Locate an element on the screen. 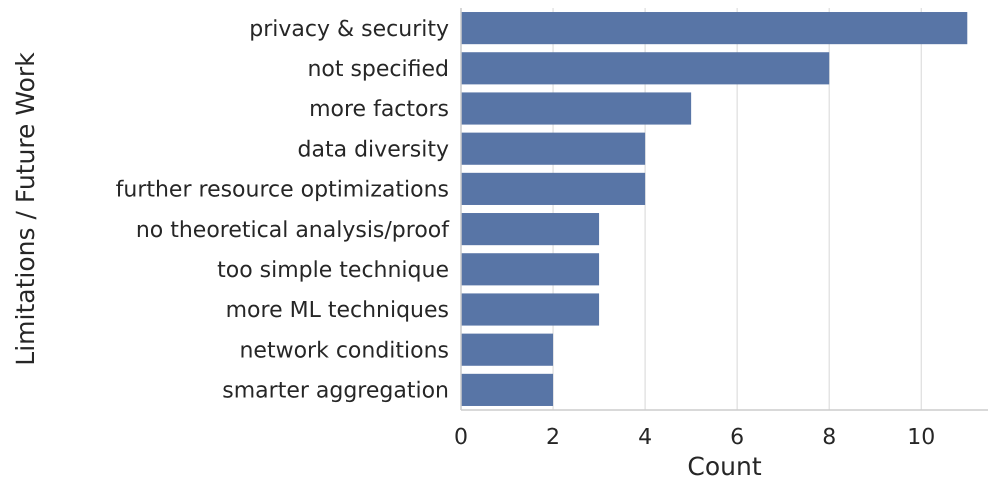  y-tick-label: no theoretical analysis/proof is located at coordinates (293, 230).